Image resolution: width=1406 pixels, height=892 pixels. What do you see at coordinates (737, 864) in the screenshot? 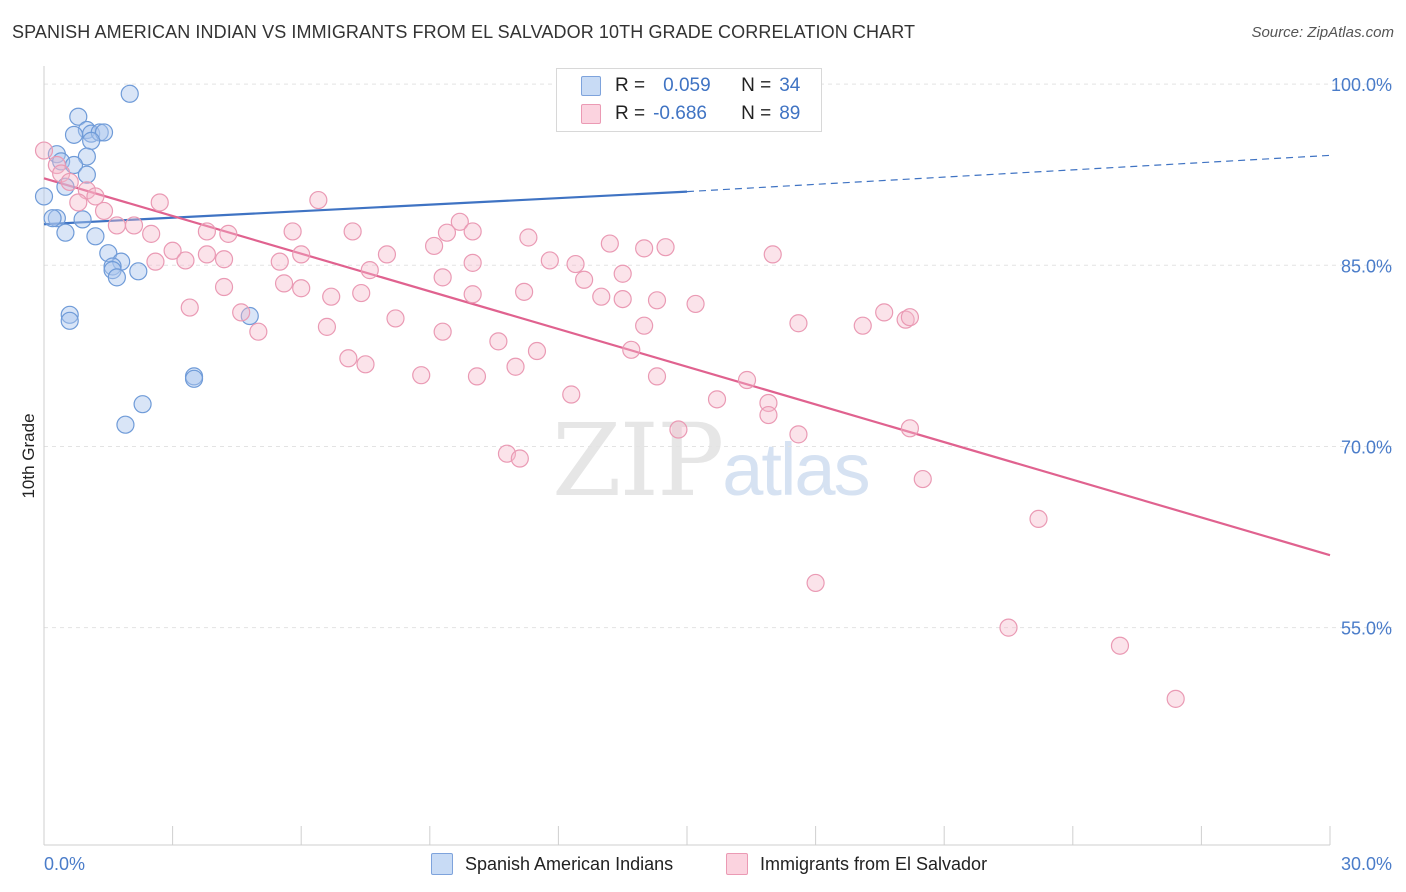
I see `legend-swatch-pink` at bounding box center [737, 864].